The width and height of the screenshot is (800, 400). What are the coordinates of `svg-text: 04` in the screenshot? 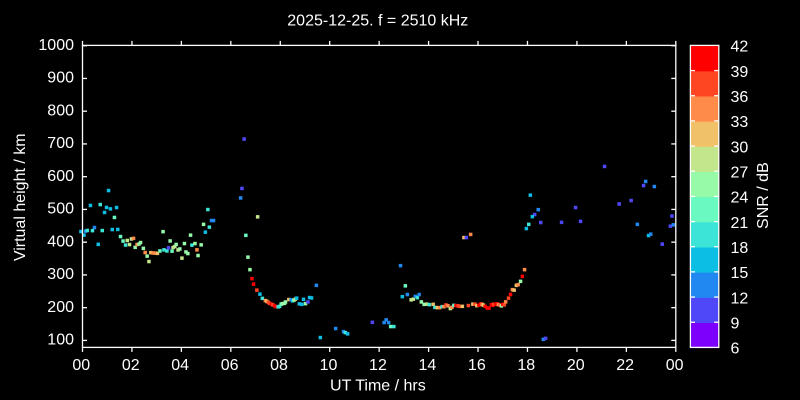 It's located at (180, 365).